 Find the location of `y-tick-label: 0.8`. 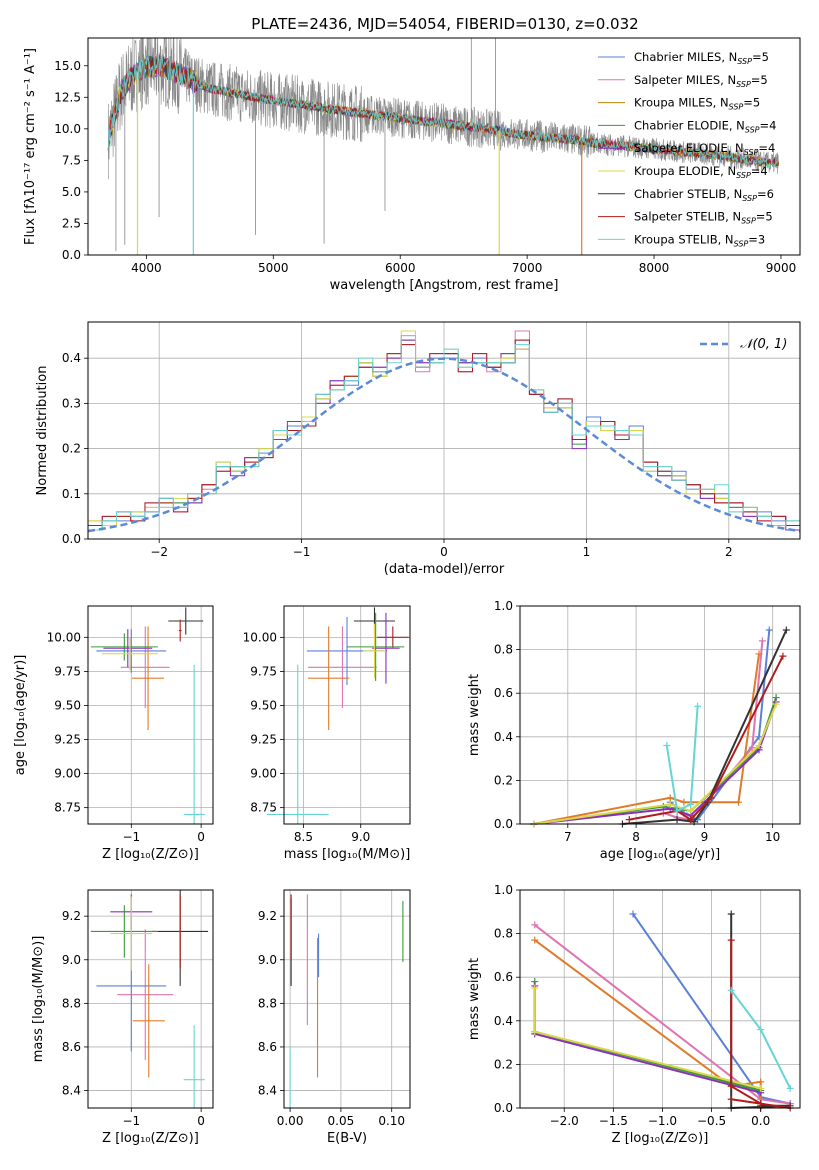

y-tick-label: 0.8 is located at coordinates (503, 650).